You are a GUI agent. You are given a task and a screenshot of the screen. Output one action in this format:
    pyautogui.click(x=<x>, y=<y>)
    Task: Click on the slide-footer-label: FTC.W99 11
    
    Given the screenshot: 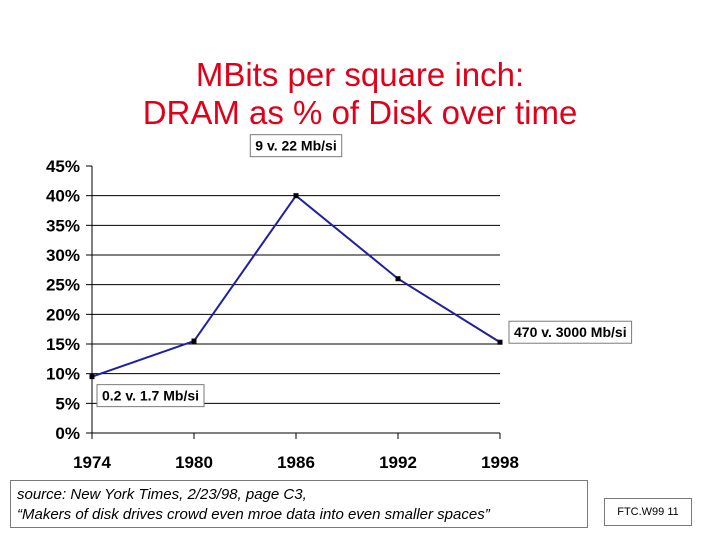 What is the action you would take?
    pyautogui.click(x=648, y=512)
    